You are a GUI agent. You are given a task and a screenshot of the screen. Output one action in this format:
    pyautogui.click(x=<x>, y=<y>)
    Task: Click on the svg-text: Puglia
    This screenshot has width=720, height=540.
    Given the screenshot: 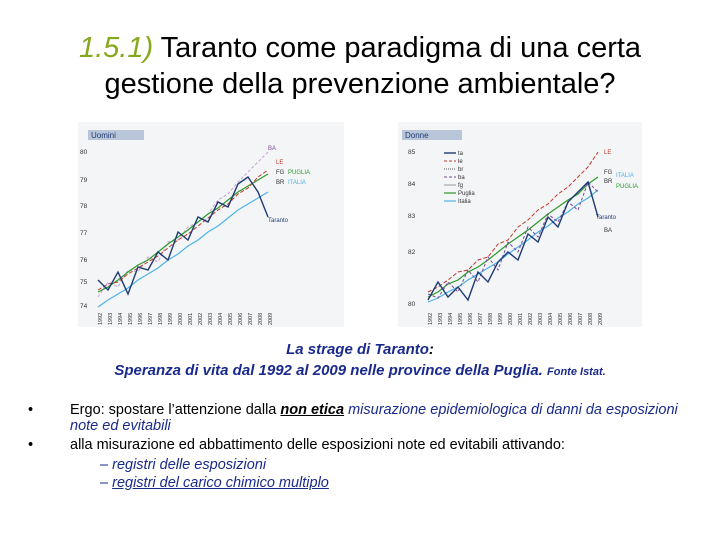 What is the action you would take?
    pyautogui.click(x=466, y=194)
    